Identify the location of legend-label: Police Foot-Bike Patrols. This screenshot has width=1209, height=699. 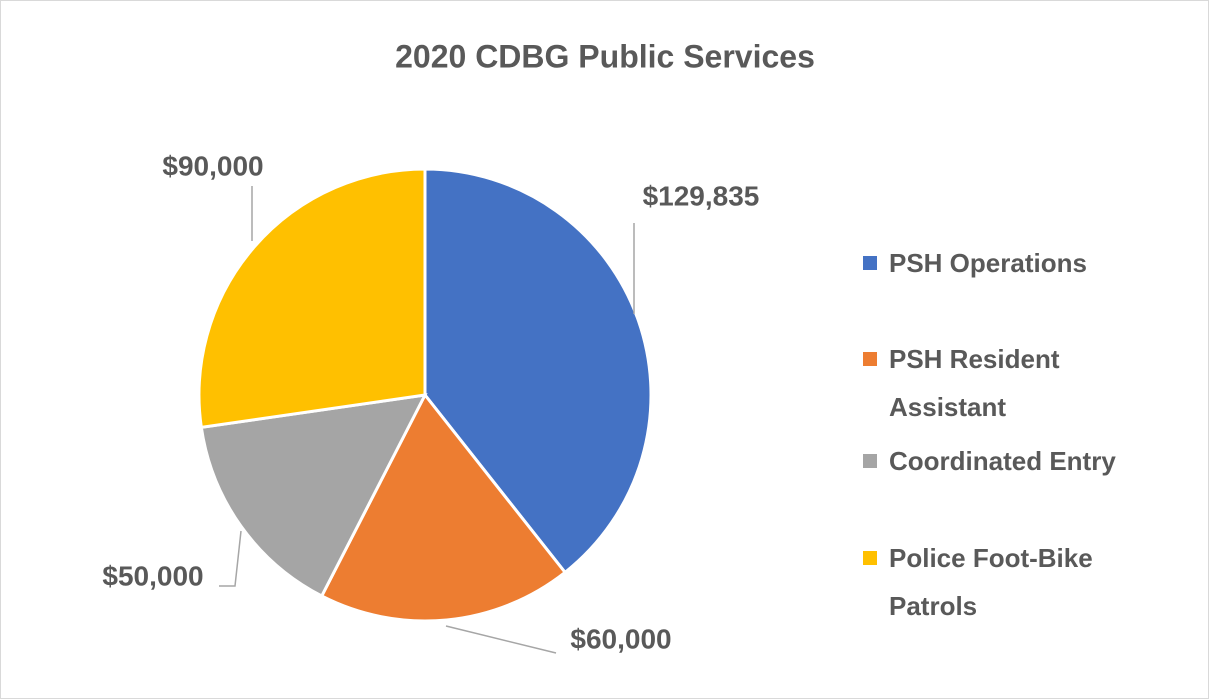
(991, 582).